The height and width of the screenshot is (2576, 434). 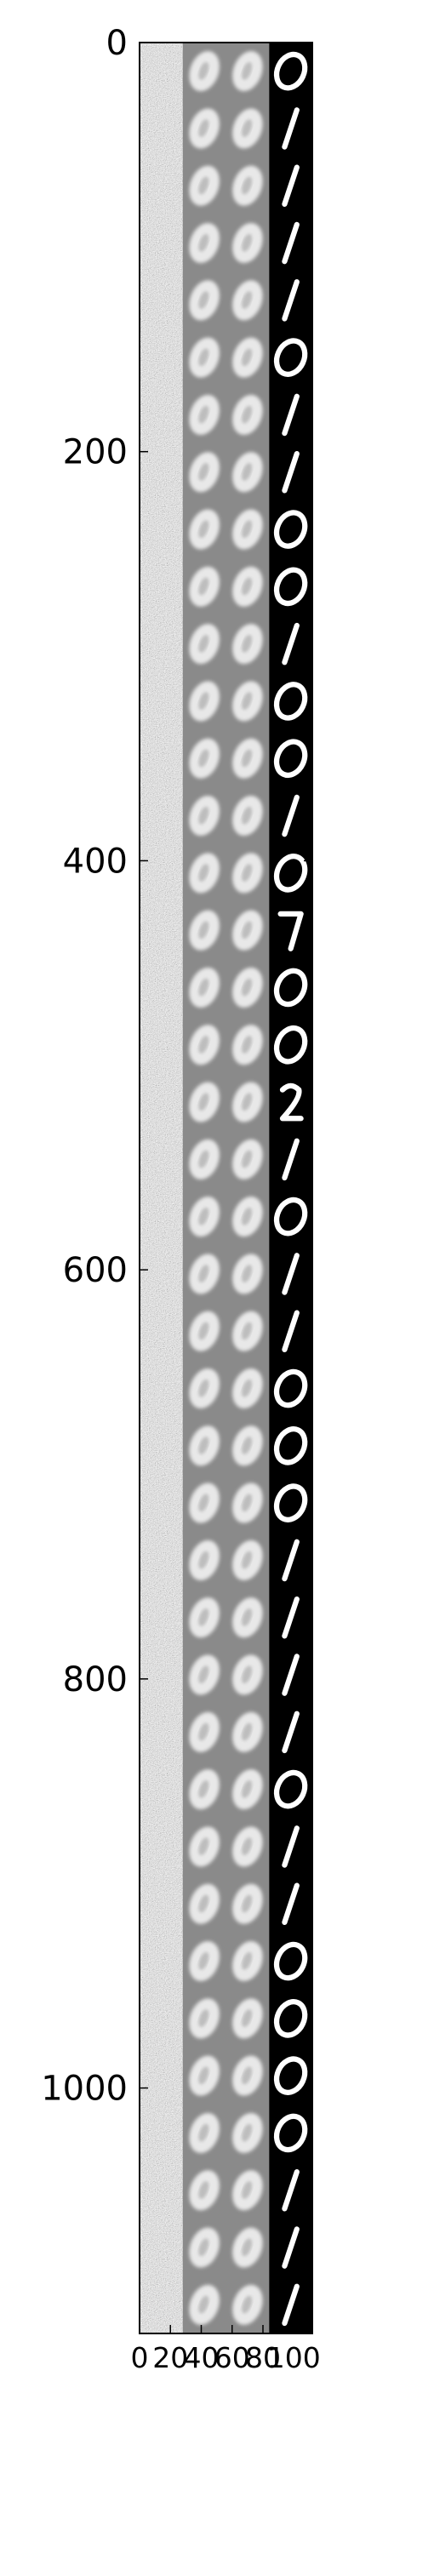 What do you see at coordinates (95, 1270) in the screenshot?
I see `y-tick-label: 600` at bounding box center [95, 1270].